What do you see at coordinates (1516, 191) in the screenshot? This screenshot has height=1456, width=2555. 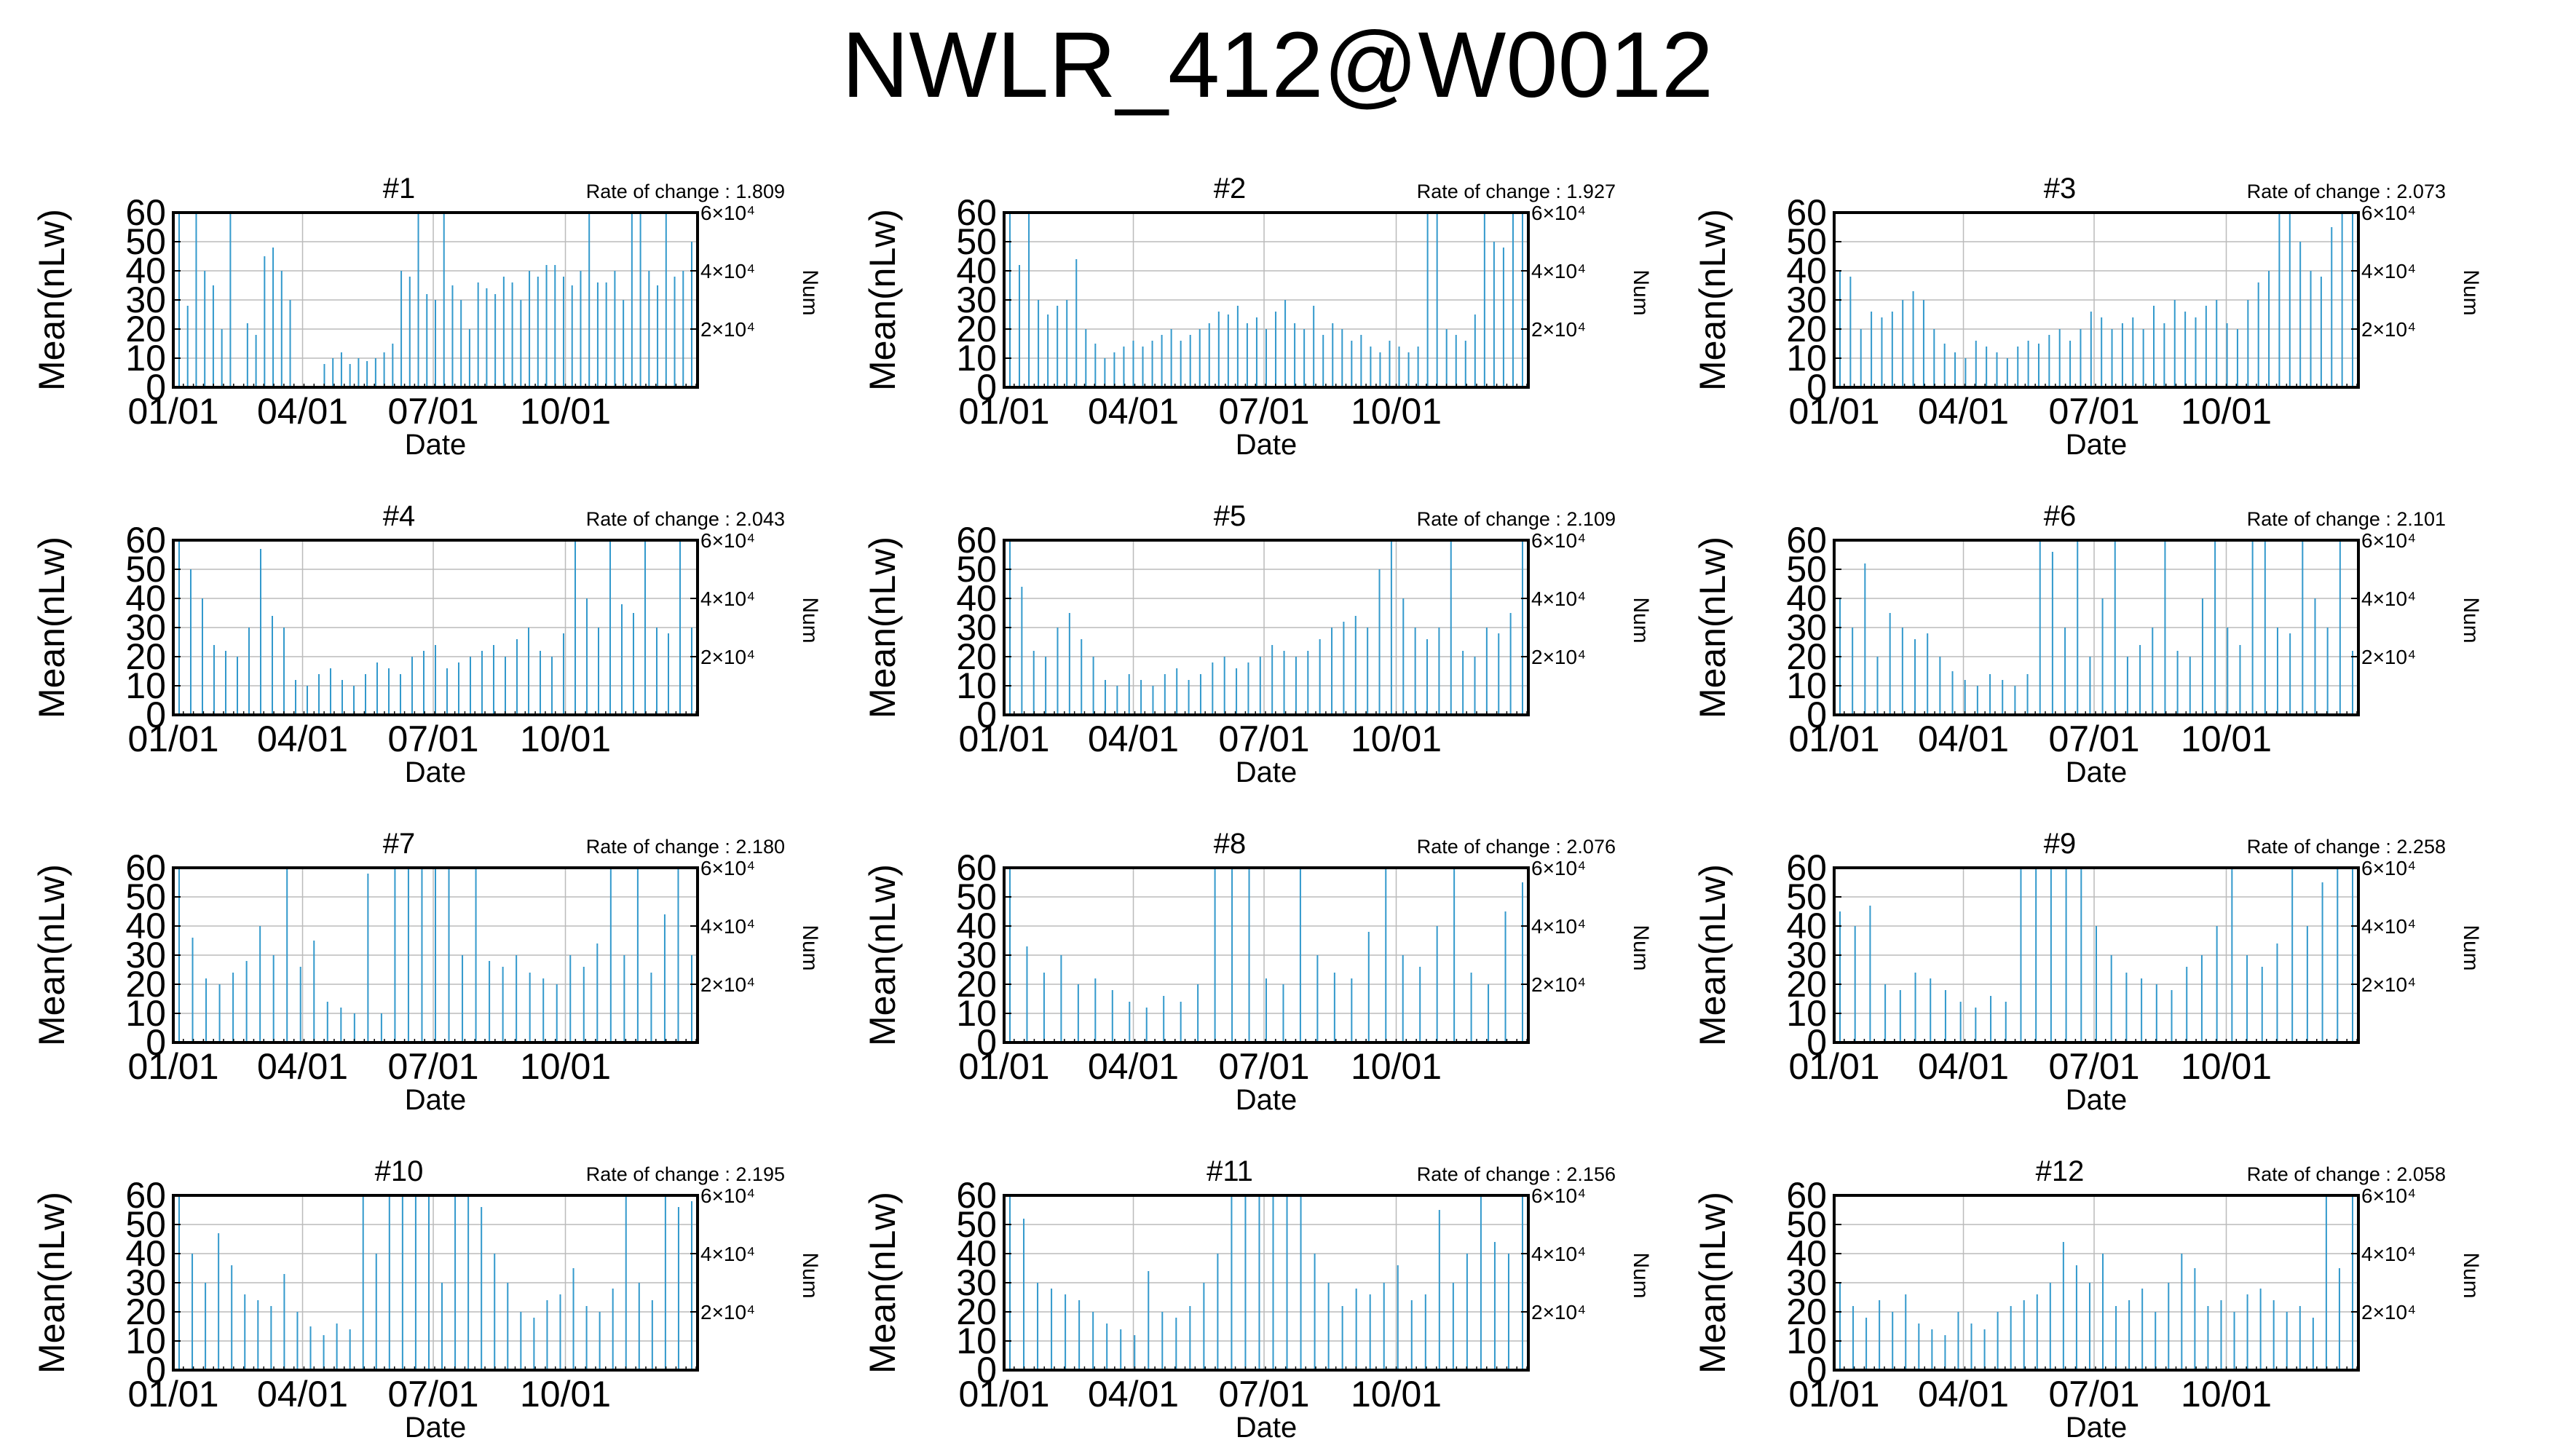 I see `rate-of-change-label: Rate of change : 1.927` at bounding box center [1516, 191].